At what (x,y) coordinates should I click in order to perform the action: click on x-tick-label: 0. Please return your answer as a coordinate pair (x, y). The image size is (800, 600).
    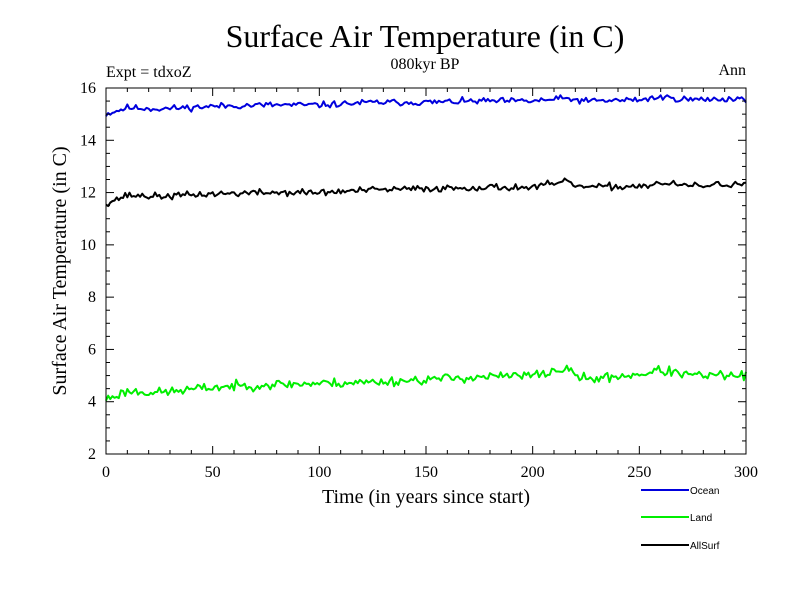
    Looking at the image, I should click on (106, 472).